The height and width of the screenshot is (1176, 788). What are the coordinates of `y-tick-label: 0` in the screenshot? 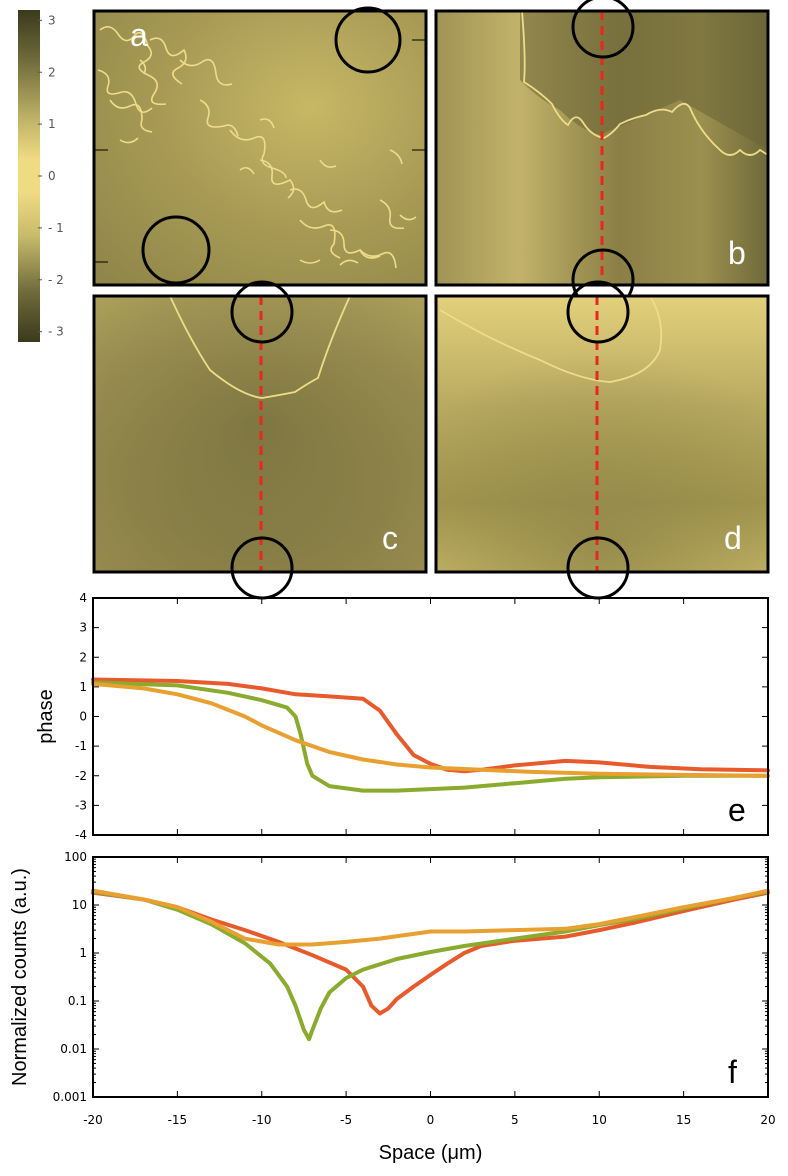 It's located at (83, 717).